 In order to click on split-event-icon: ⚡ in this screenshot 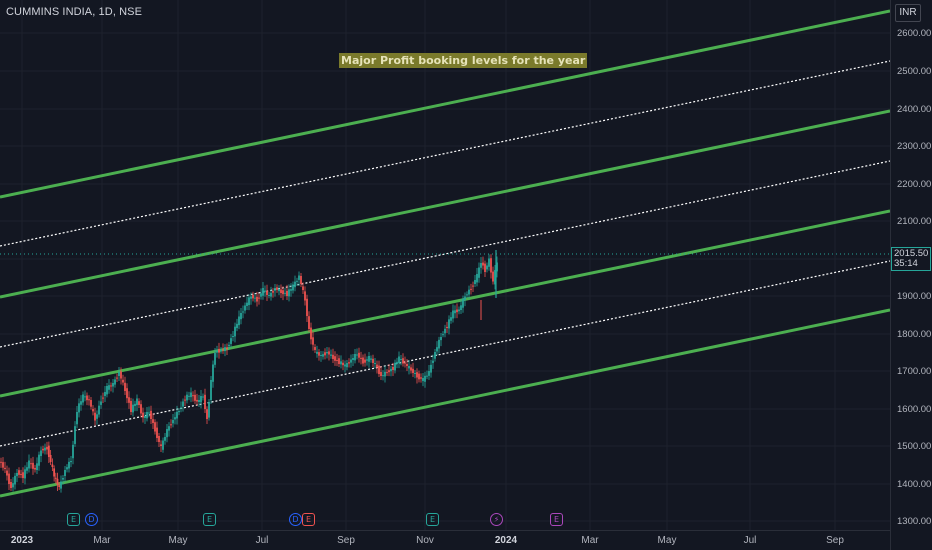, I will do `click(496, 519)`.